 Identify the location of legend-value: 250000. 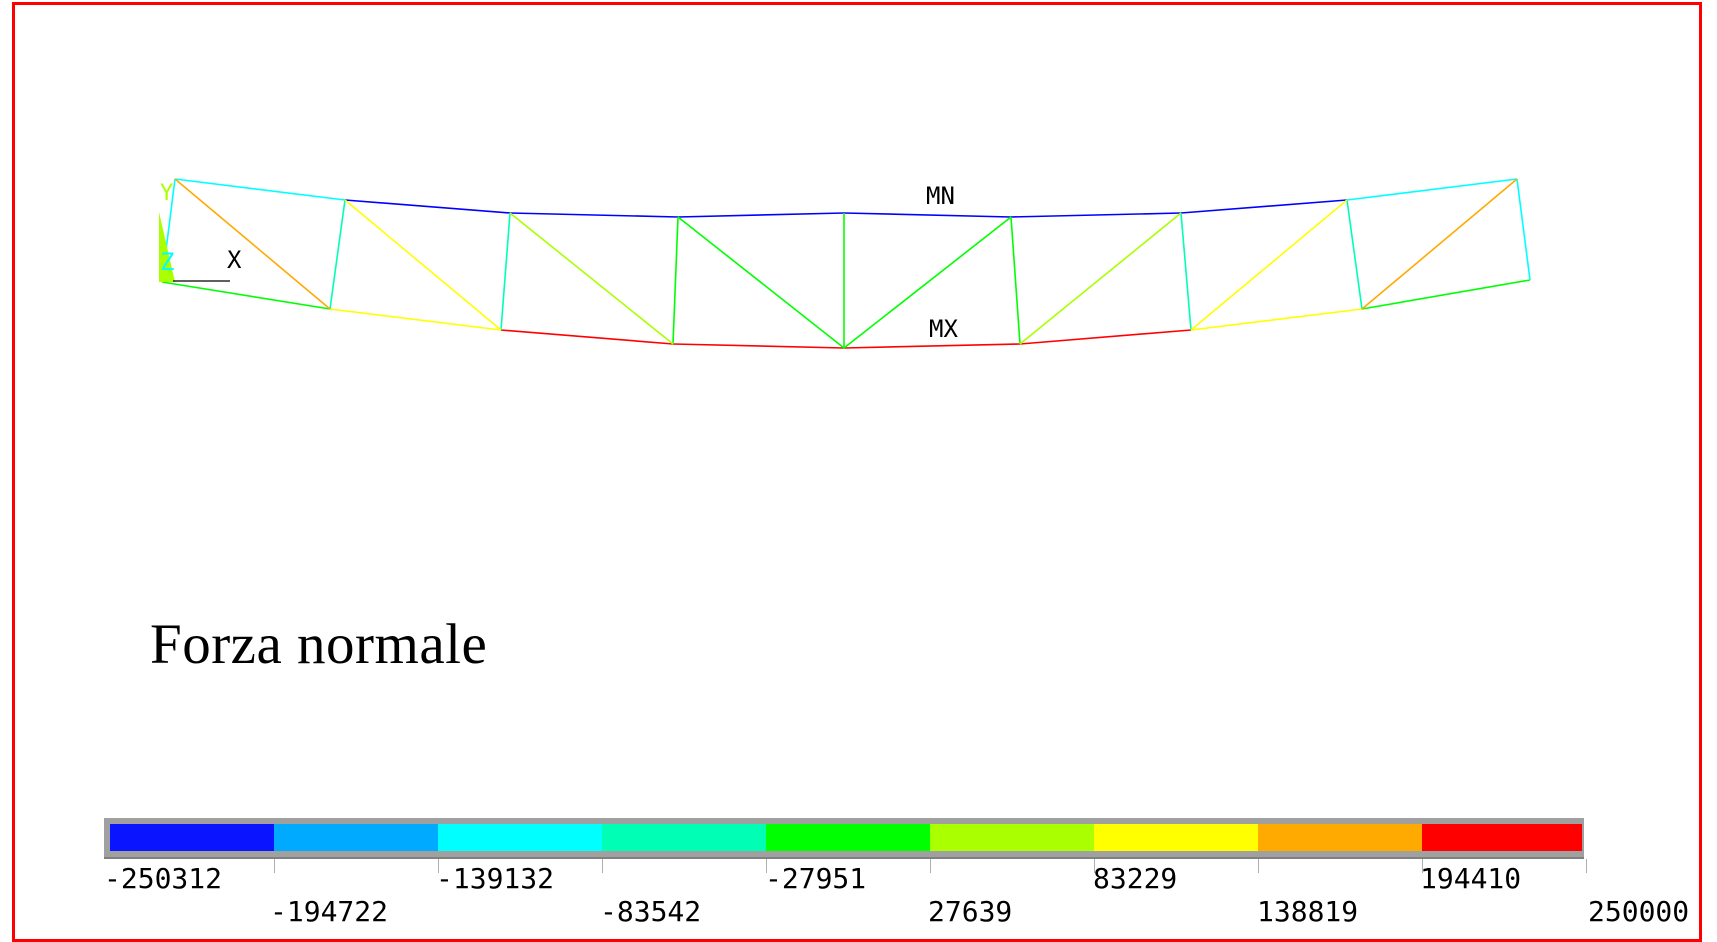
(1639, 911).